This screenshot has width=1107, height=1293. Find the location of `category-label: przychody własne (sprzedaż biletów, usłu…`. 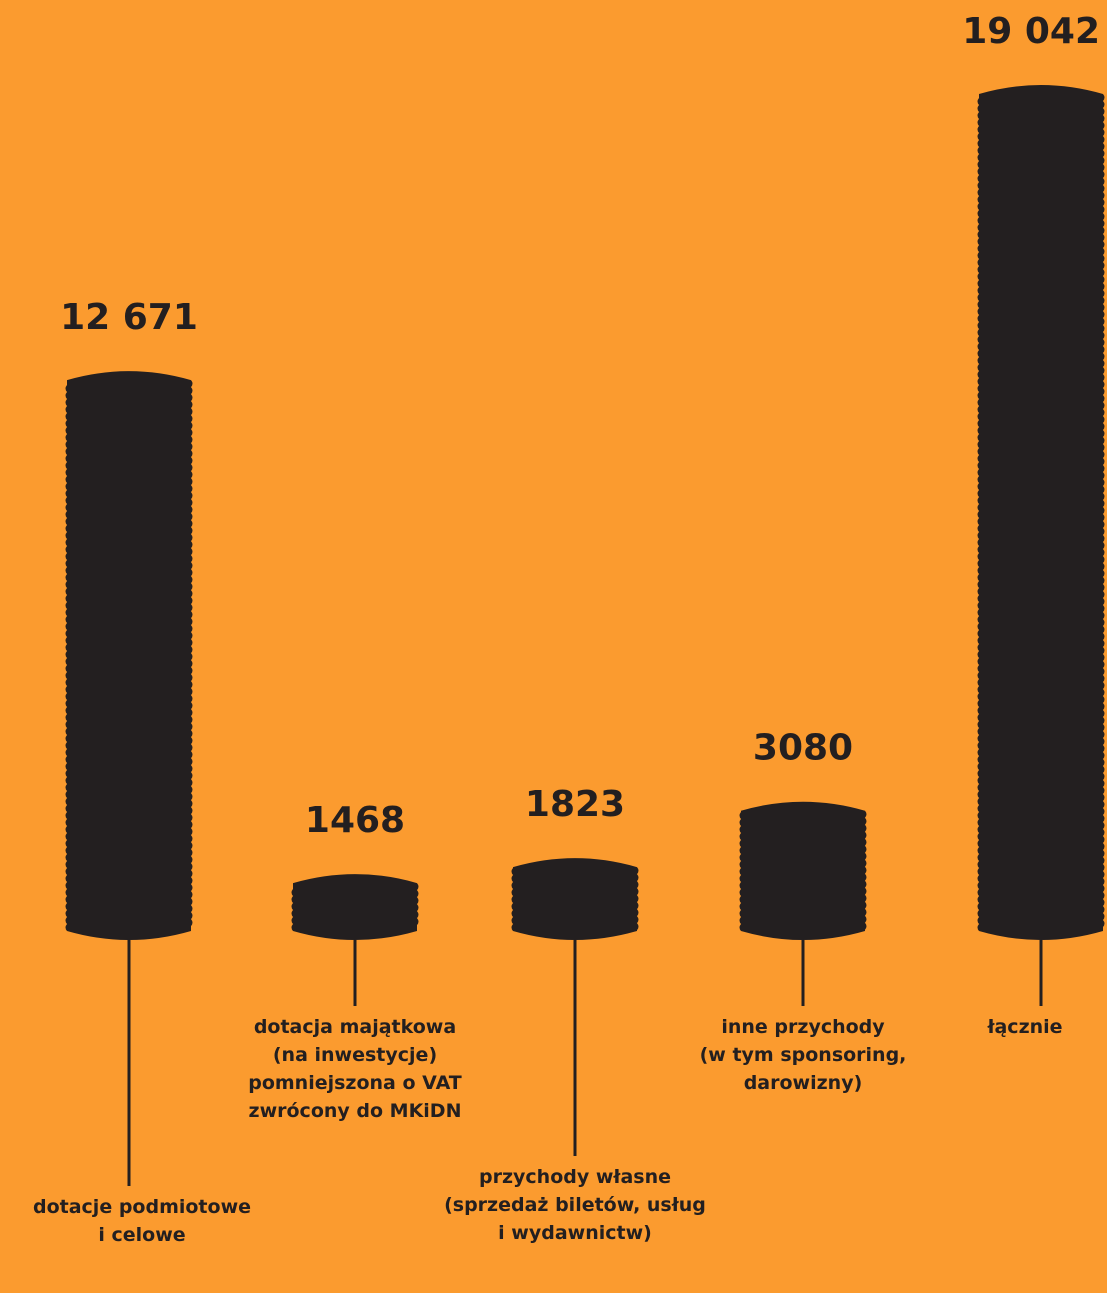

category-label: przychody własne (sprzedaż biletów, usłu… is located at coordinates (575, 1205).